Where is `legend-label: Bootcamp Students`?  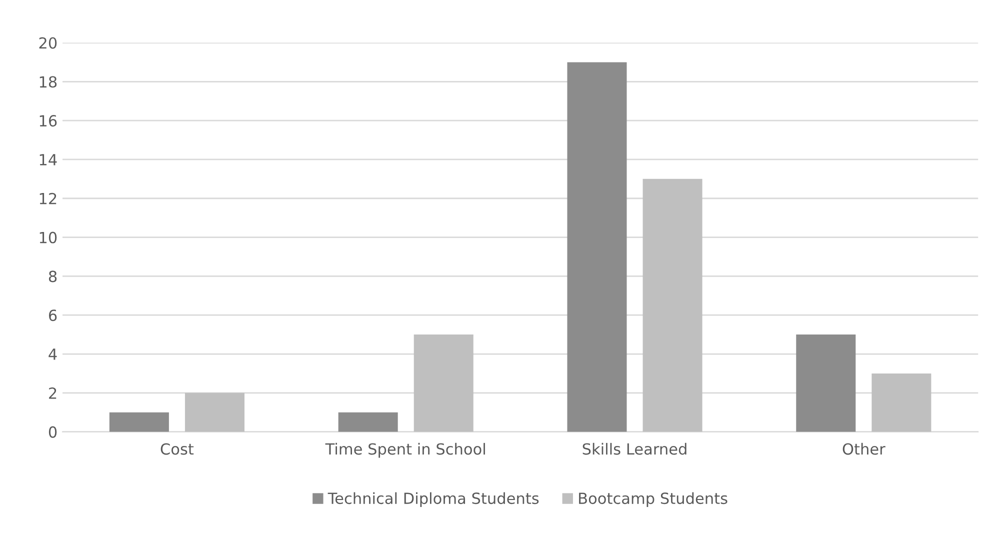
legend-label: Bootcamp Students is located at coordinates (653, 500).